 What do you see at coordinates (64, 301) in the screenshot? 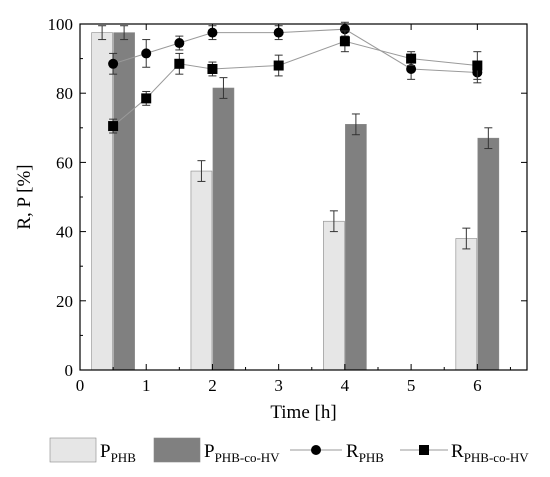
I see `y-tick-label-1: 20` at bounding box center [64, 301].